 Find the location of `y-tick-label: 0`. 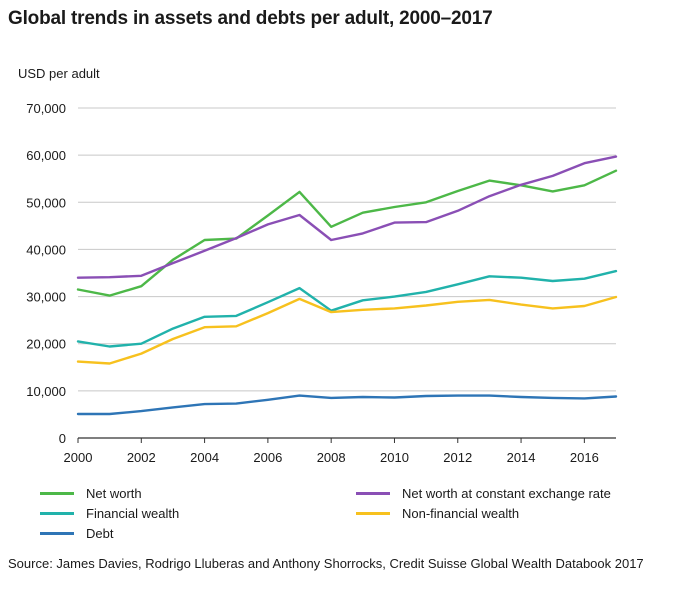

y-tick-label: 0 is located at coordinates (62, 438).